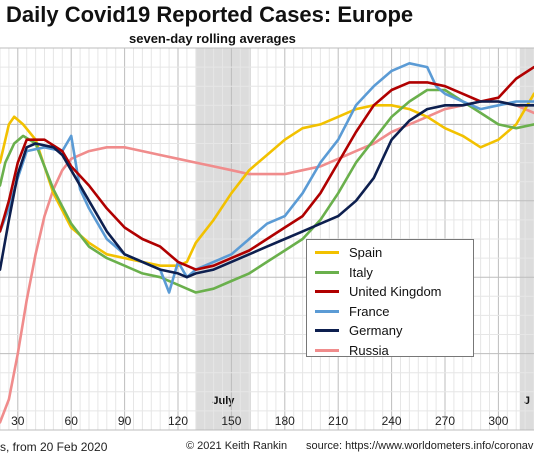 Image resolution: width=534 pixels, height=462 pixels. Describe the element at coordinates (369, 311) in the screenshot. I see `legend-label: France` at that location.